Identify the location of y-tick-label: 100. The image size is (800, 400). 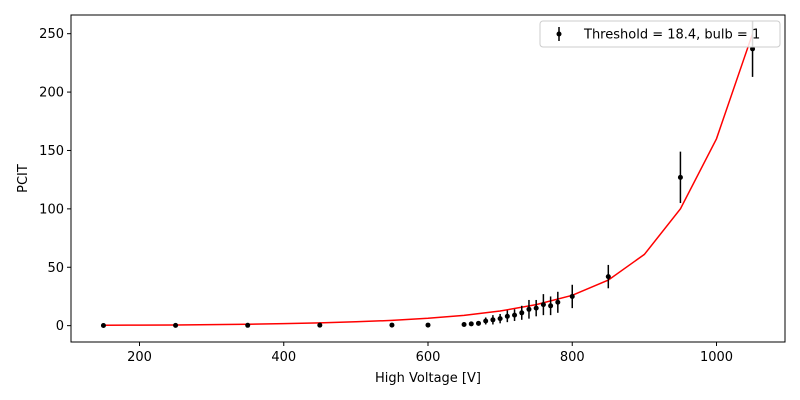
(51, 209).